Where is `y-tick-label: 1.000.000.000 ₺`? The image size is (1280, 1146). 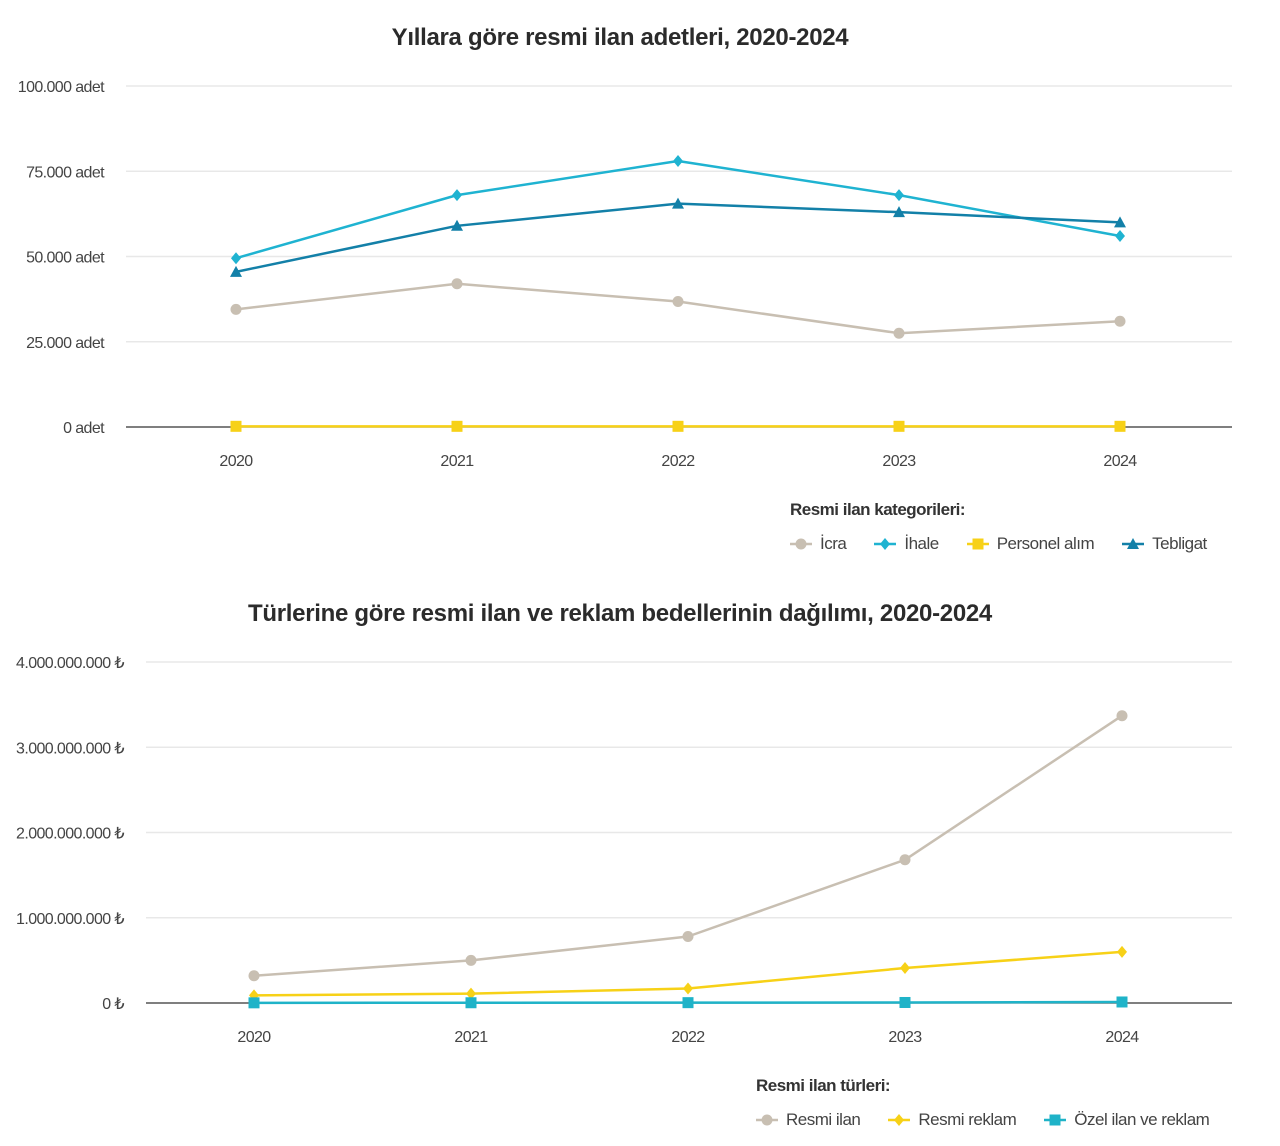 y-tick-label: 1.000.000.000 ₺ is located at coordinates (70, 919).